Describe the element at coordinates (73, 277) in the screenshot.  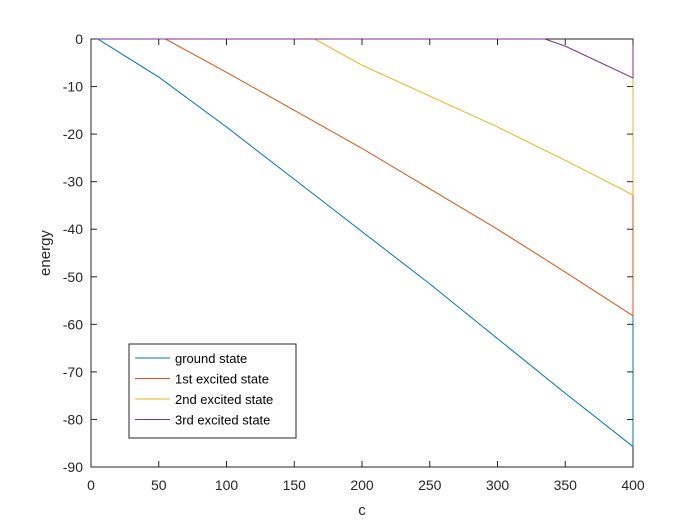
I see `y-tick-label: -50` at that location.